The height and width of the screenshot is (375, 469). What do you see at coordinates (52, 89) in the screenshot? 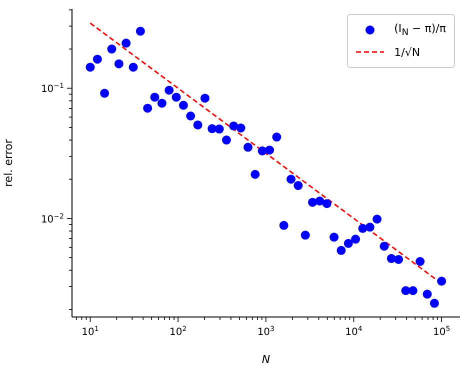
I see `y-tick-label: 10$^{−1}$` at bounding box center [52, 89].